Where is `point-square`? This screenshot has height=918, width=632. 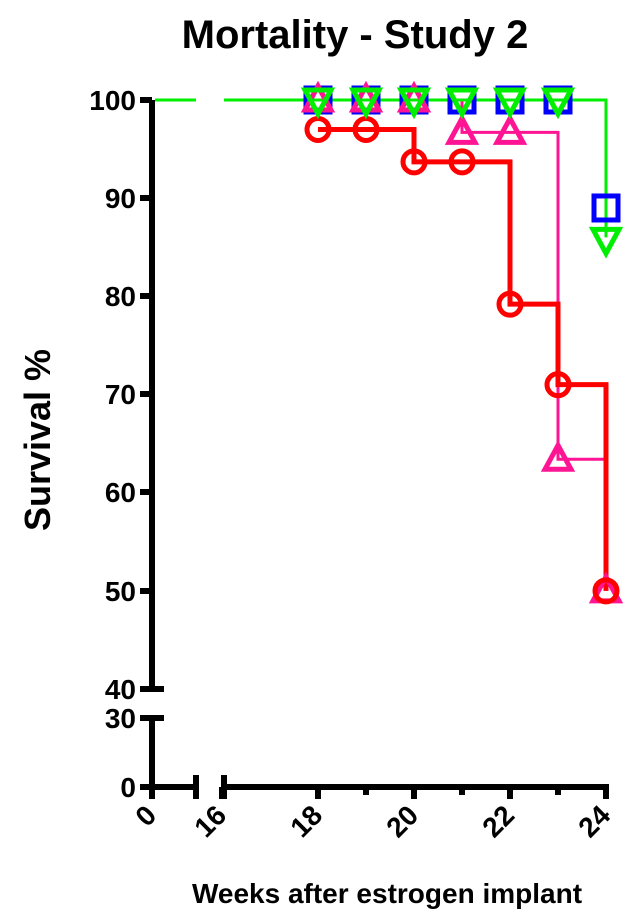
point-square is located at coordinates (606, 208).